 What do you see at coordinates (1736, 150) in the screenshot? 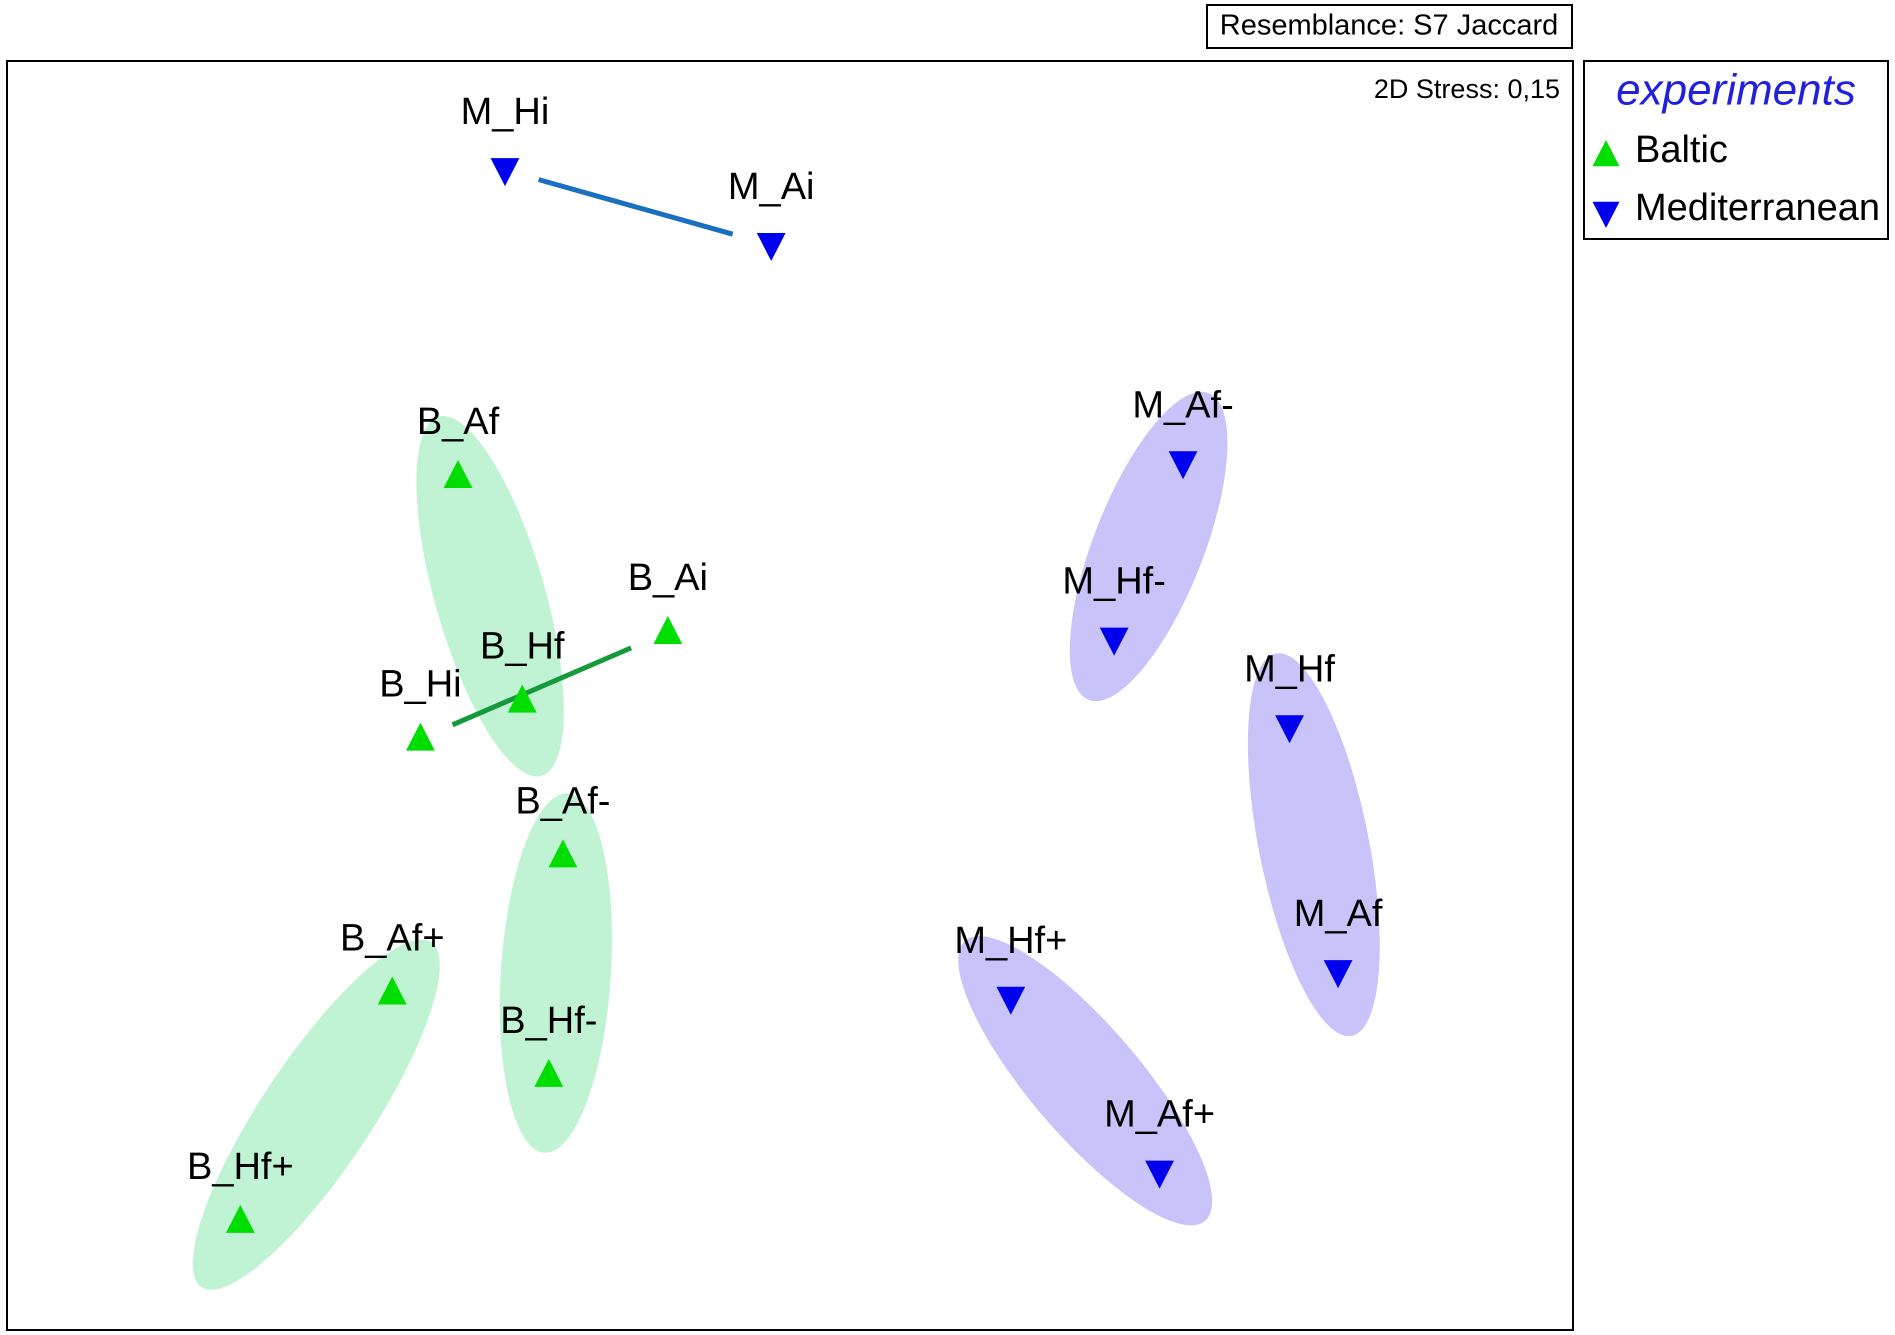
I see `legend-box` at bounding box center [1736, 150].